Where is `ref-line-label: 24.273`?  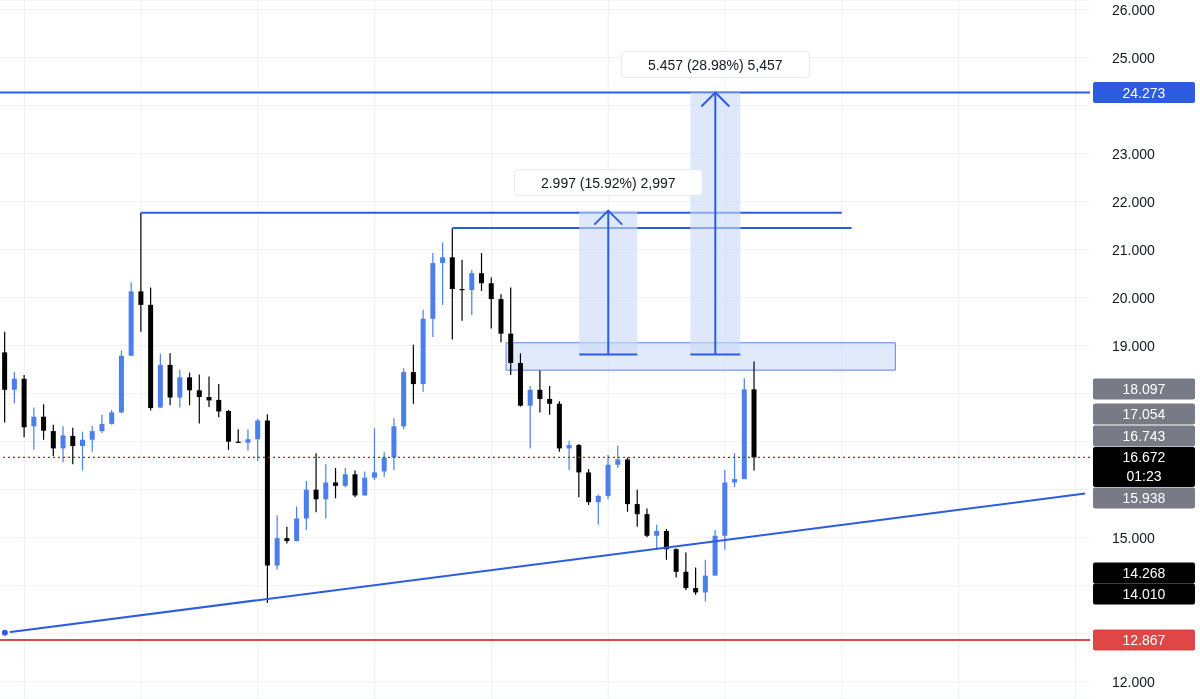
ref-line-label: 24.273 is located at coordinates (1144, 92).